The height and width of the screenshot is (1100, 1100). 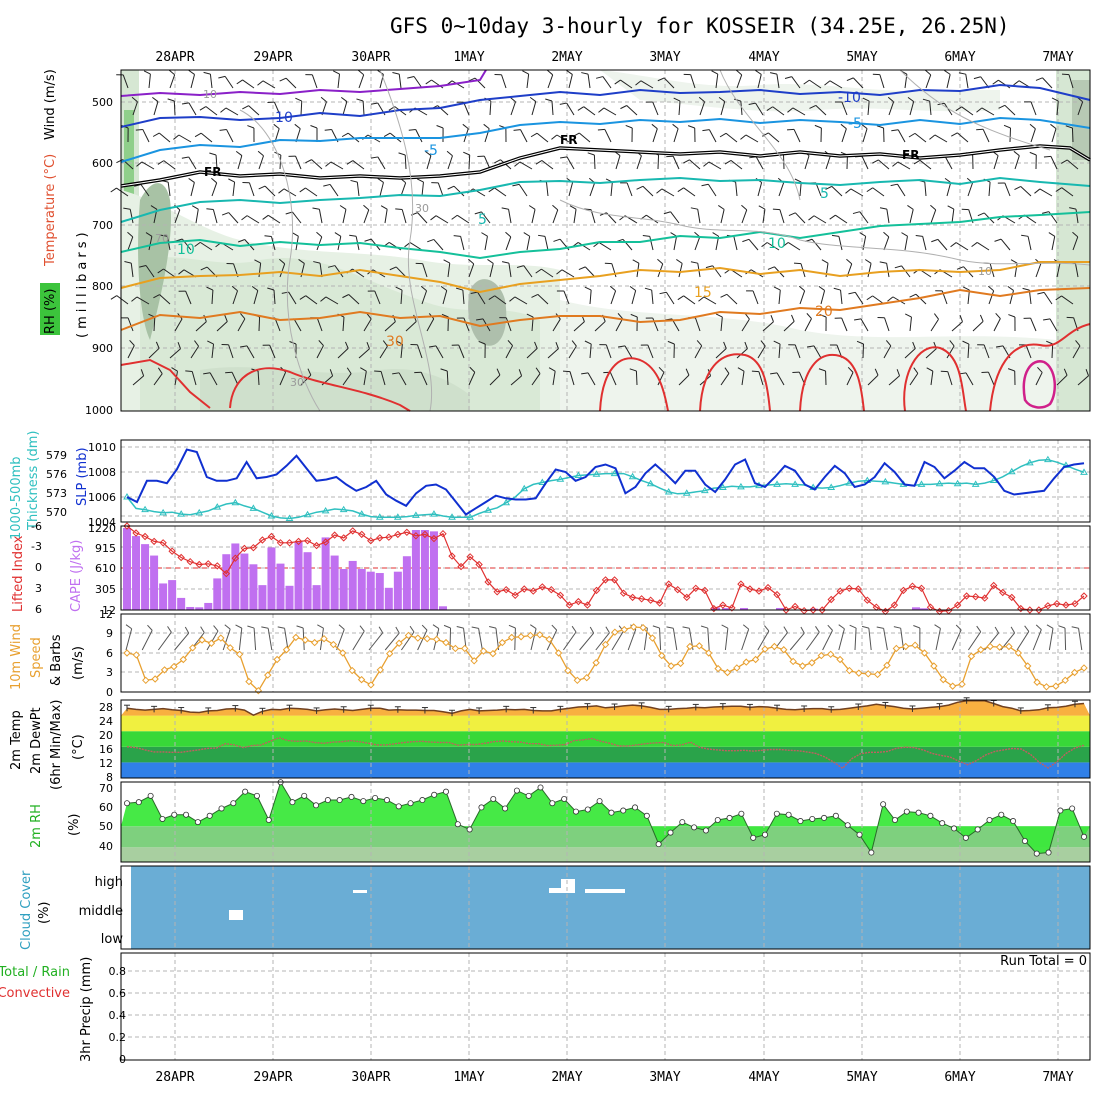 I want to click on slp-tick: 1006, so click(x=102, y=497).